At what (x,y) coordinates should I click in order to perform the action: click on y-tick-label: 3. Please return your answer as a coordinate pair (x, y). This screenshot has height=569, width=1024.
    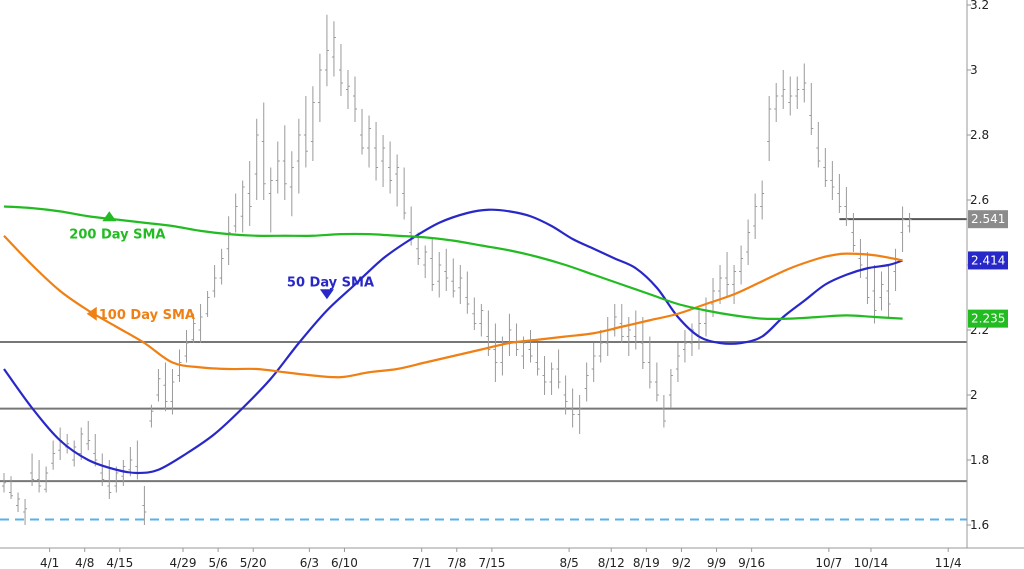
    Looking at the image, I should click on (974, 70).